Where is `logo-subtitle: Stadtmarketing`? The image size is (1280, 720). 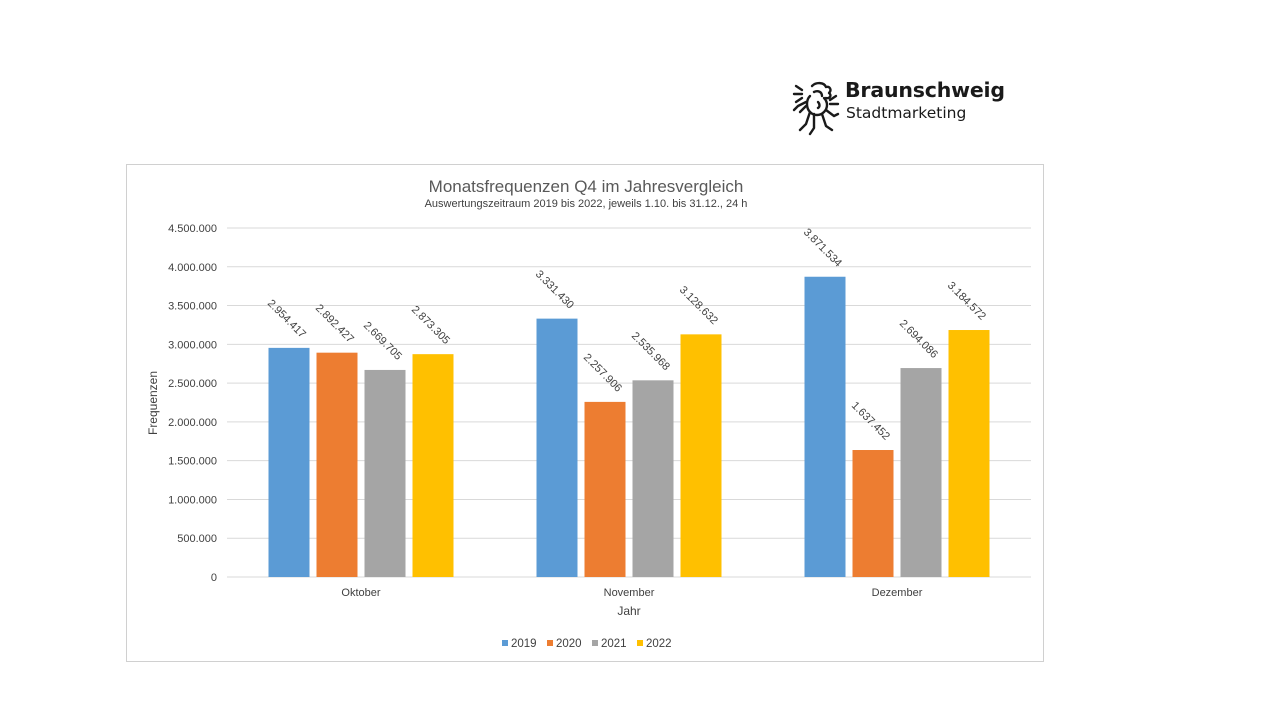 logo-subtitle: Stadtmarketing is located at coordinates (906, 113).